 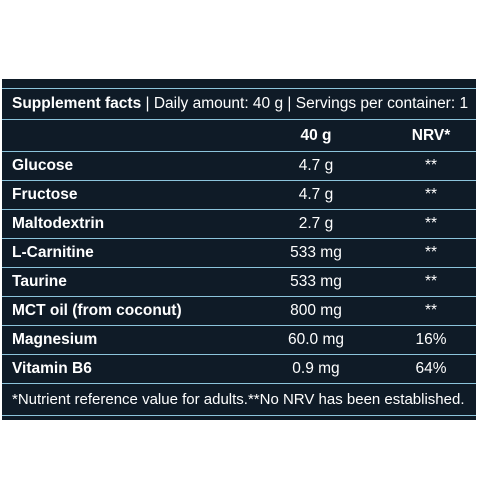 I want to click on nutrient-row: Vitamin B6 0.9 mg 64%, so click(x=239, y=369).